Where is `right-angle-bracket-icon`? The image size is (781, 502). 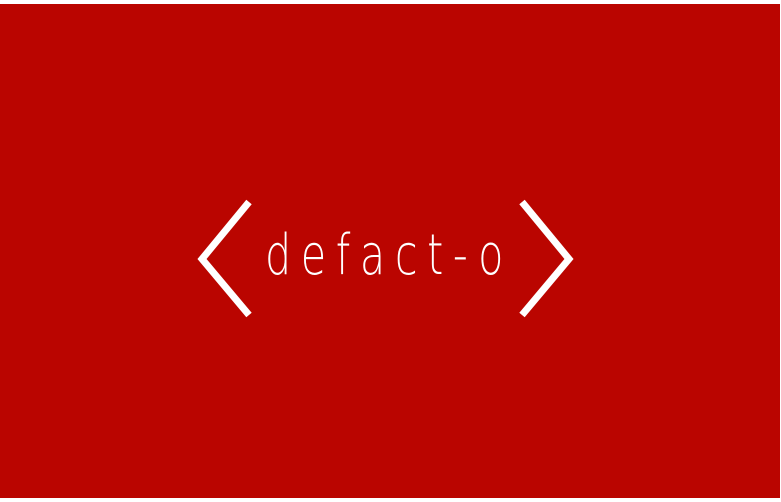 right-angle-bracket-icon is located at coordinates (546, 258).